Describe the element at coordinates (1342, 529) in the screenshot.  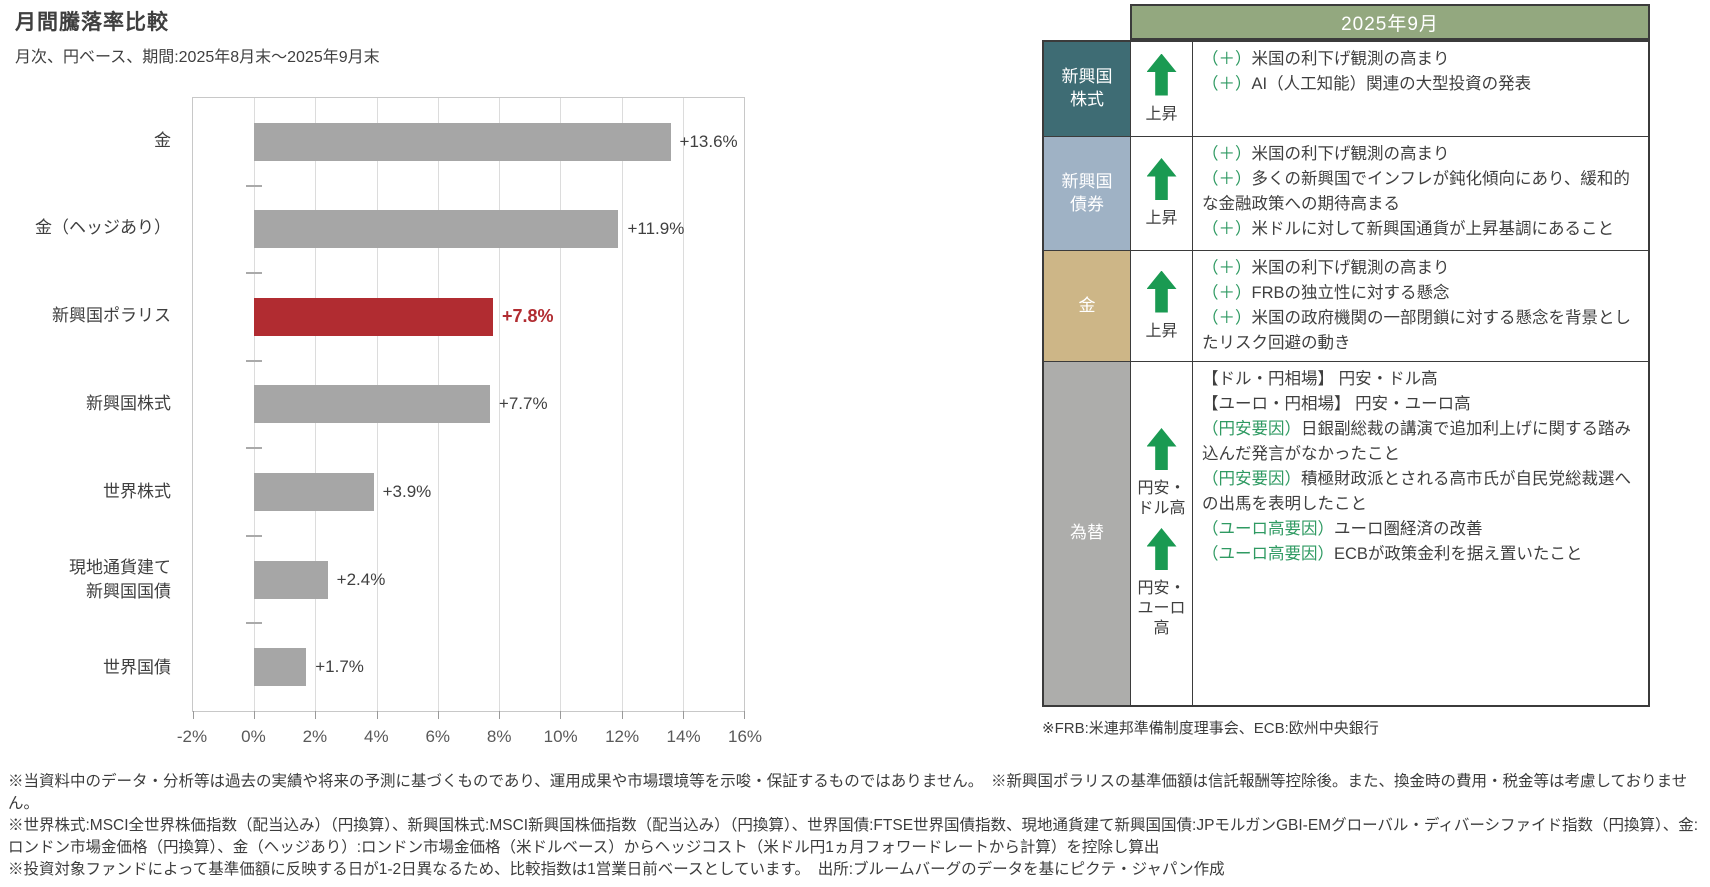
I see `comment-line: （ユーロ高要因）ユーロ圏経済の改善` at that location.